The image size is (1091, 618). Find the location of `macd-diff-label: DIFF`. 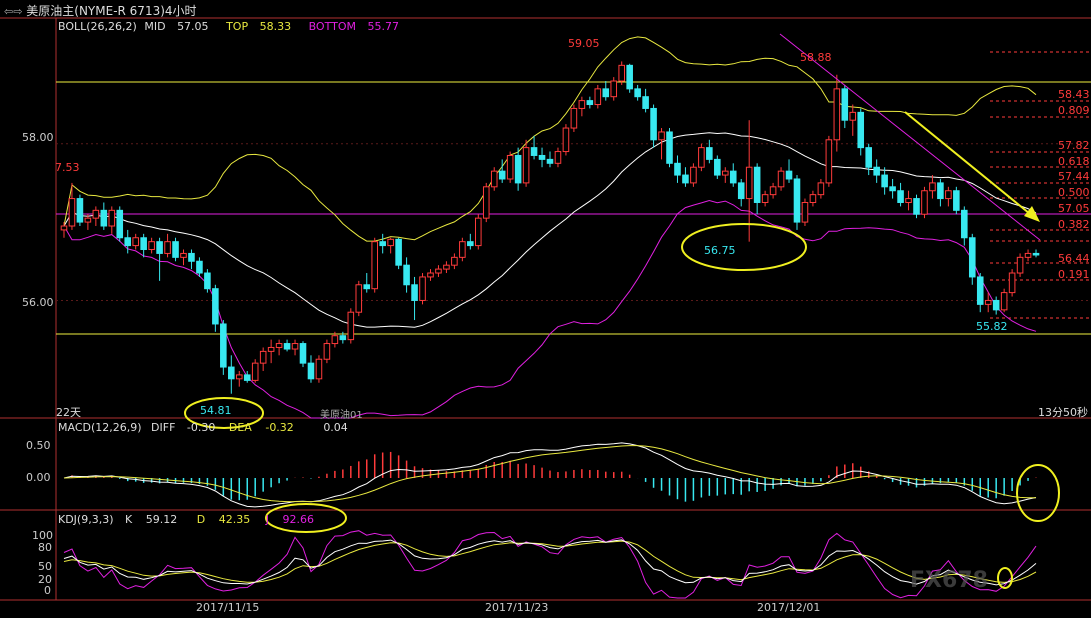

macd-diff-label: DIFF is located at coordinates (163, 427).